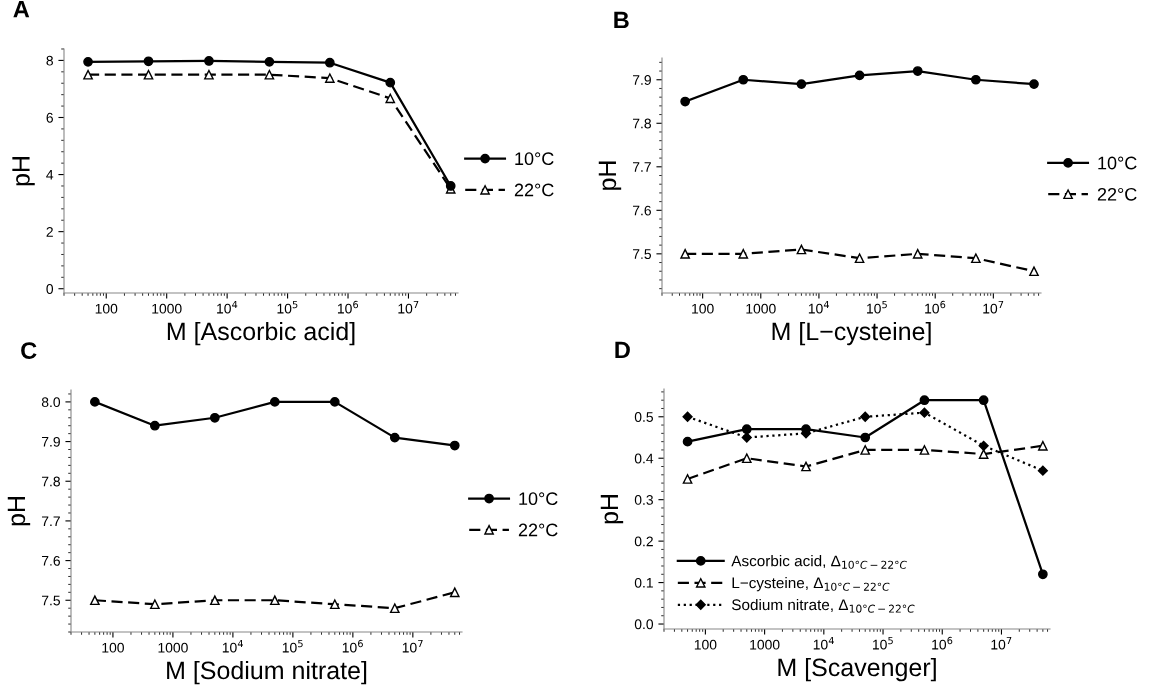  What do you see at coordinates (851, 333) in the screenshot?
I see `x-axis-title: M [L−cysteine]` at bounding box center [851, 333].